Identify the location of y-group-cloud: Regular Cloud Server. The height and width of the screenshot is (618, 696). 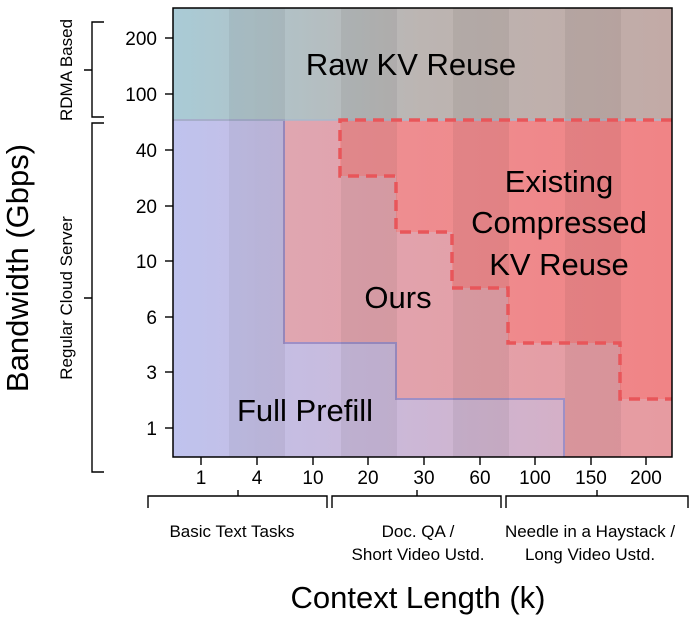
(66, 298).